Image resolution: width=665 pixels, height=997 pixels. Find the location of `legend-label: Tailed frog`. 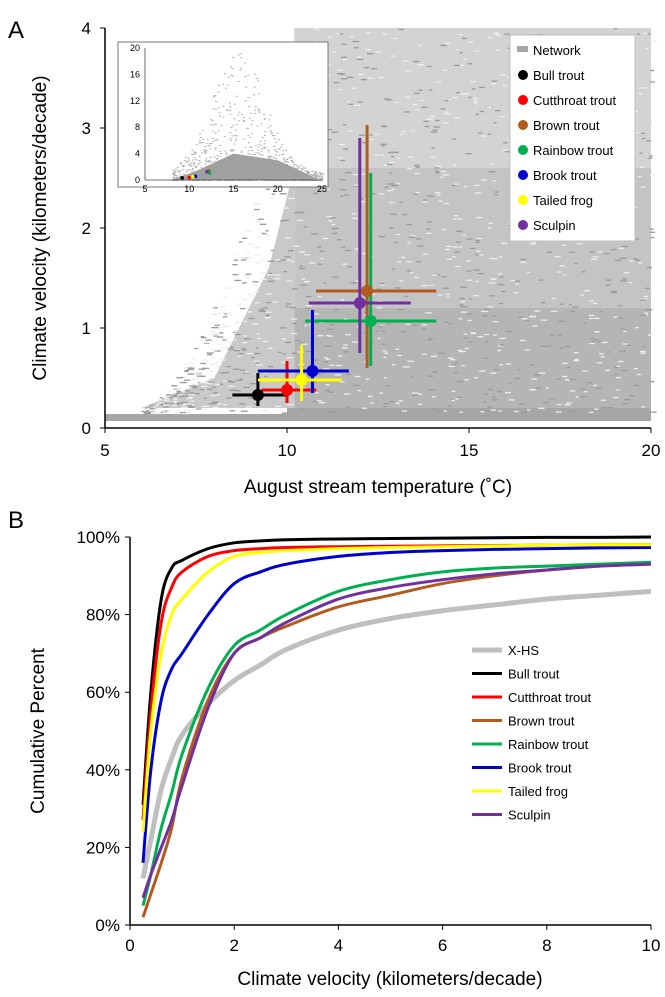

legend-label: Tailed frog is located at coordinates (538, 791).